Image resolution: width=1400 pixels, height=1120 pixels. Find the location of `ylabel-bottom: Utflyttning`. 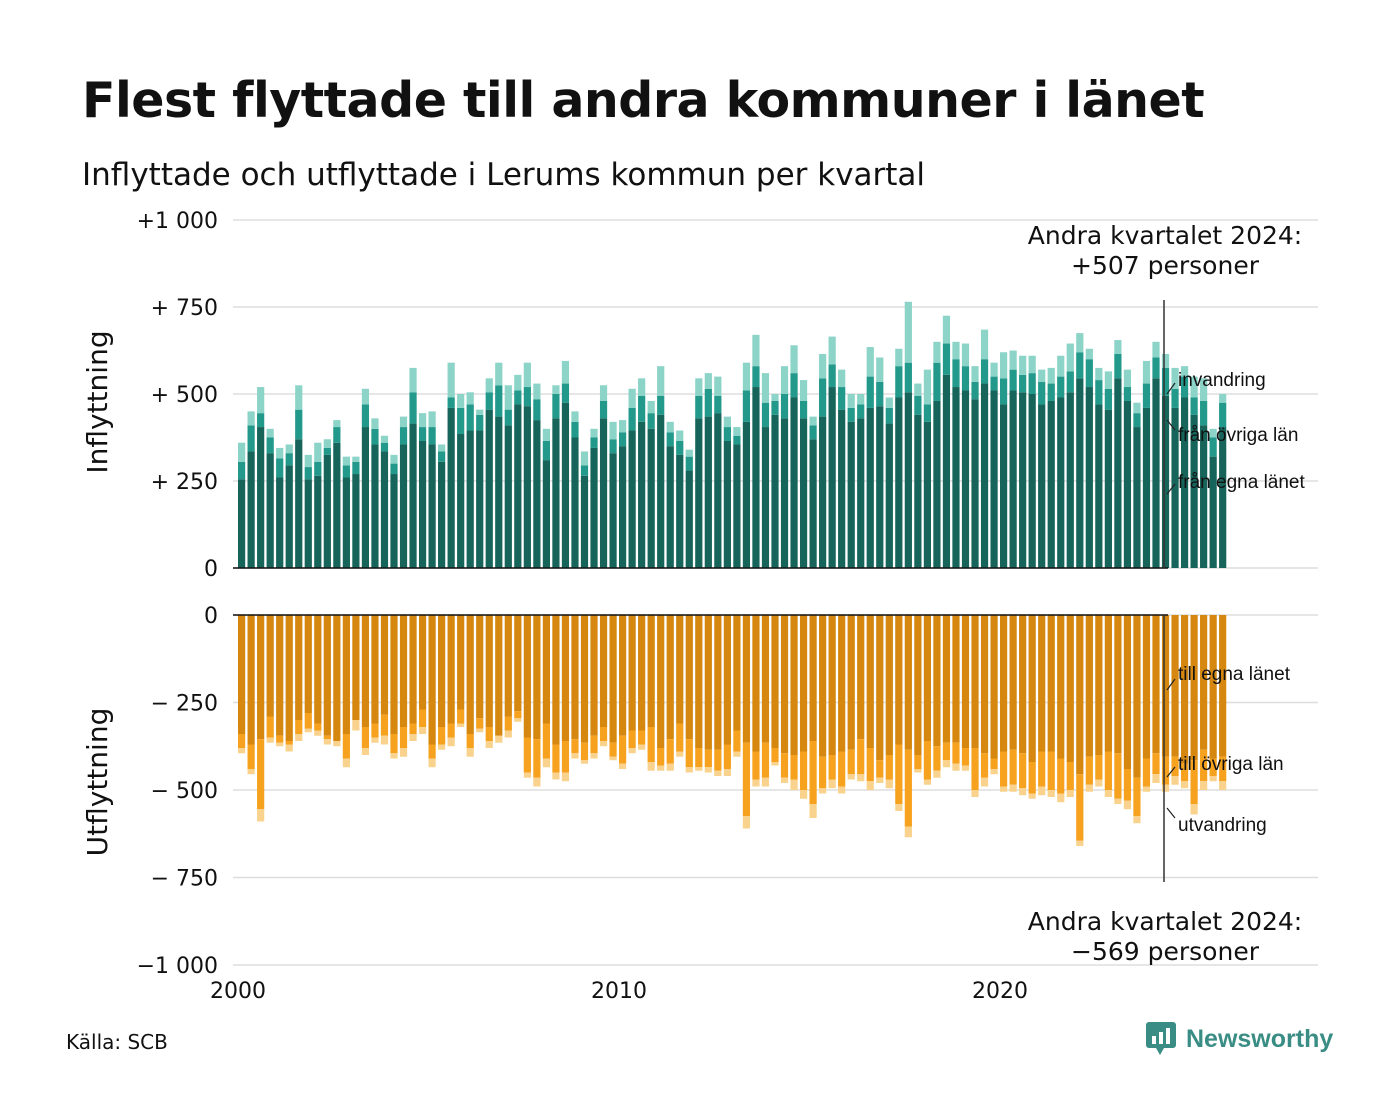

ylabel-bottom: Utflyttning is located at coordinates (97, 782).